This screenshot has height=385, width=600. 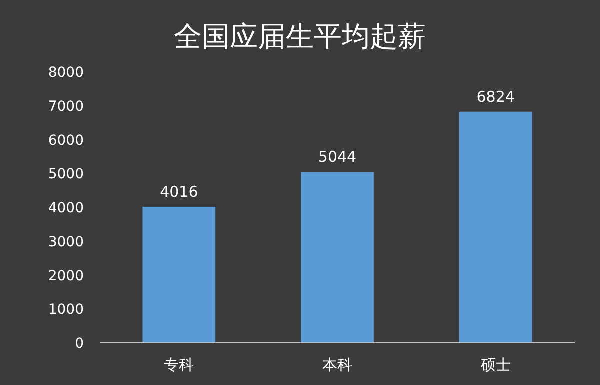 What do you see at coordinates (66, 208) in the screenshot?
I see `y-tick-label: 4000` at bounding box center [66, 208].